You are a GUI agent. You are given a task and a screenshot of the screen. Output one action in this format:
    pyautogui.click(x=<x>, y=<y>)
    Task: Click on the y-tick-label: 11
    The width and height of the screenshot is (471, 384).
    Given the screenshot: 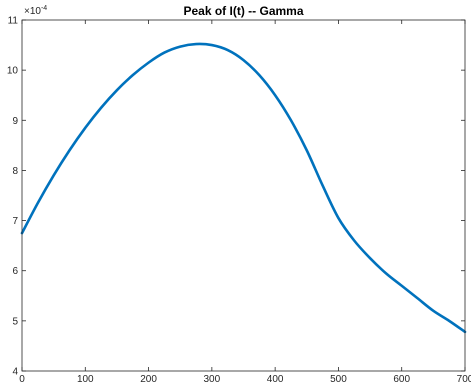 What is the action you would take?
    pyautogui.click(x=13, y=21)
    